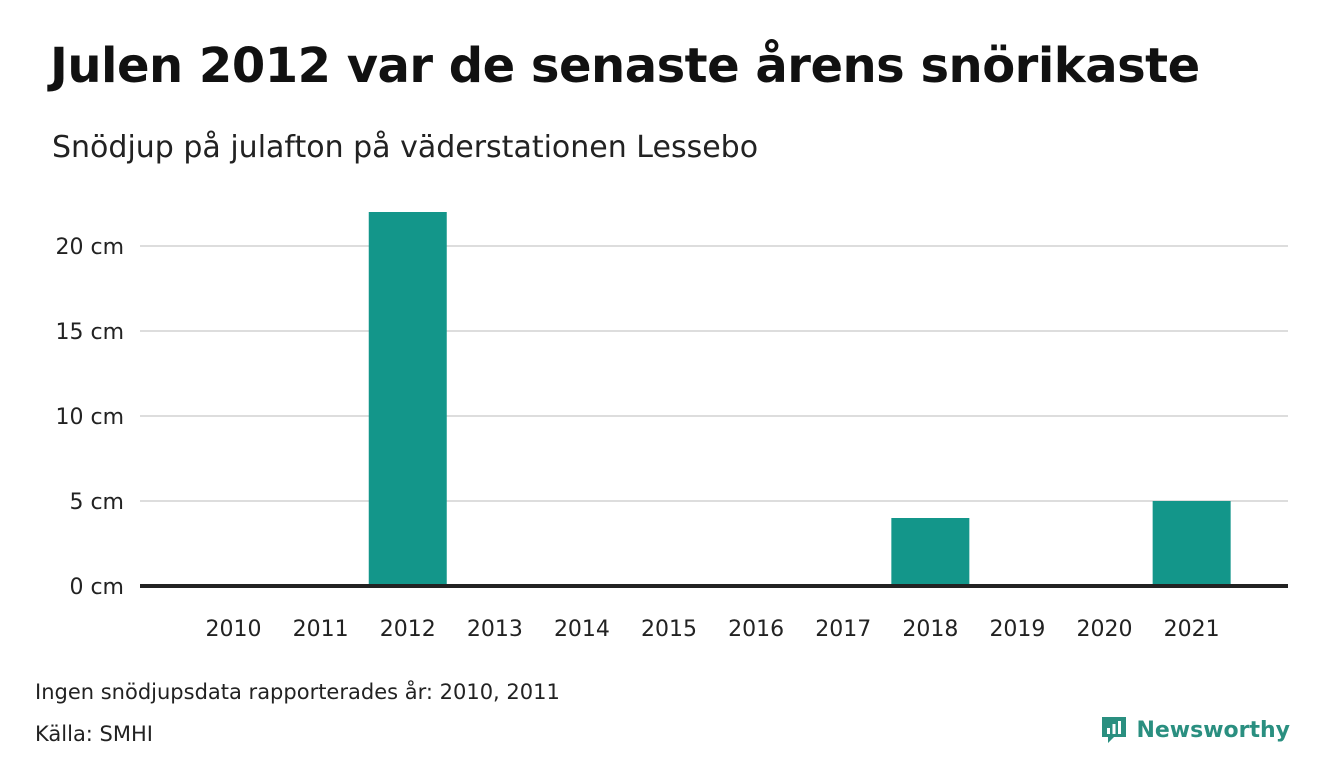 Image resolution: width=1340 pixels, height=780 pixels. I want to click on source-label: Källa: SMHI, so click(94, 734).